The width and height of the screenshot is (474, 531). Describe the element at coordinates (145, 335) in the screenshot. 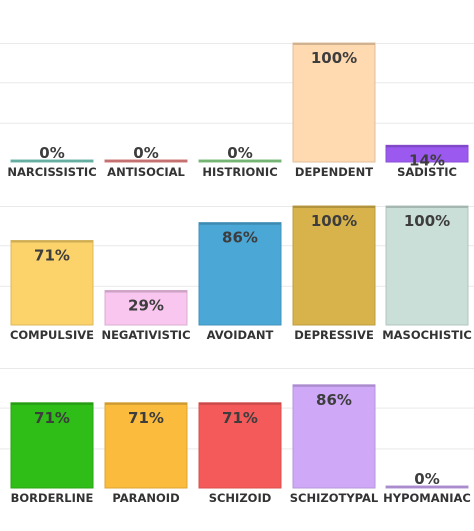

I see `category-label: NEGATIVISTIC` at that location.